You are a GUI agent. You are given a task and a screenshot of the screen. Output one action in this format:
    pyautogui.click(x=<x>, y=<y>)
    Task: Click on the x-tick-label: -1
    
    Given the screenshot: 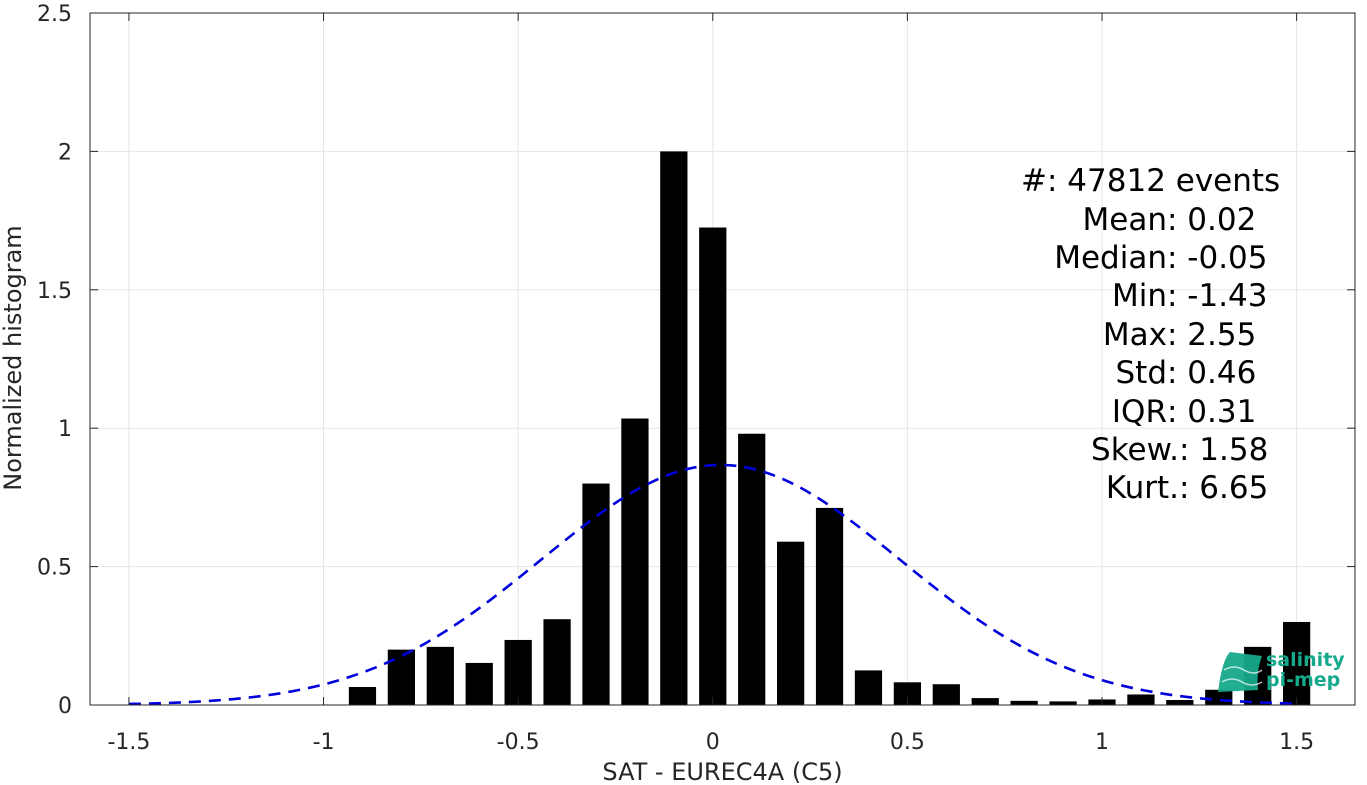 What is the action you would take?
    pyautogui.click(x=324, y=742)
    